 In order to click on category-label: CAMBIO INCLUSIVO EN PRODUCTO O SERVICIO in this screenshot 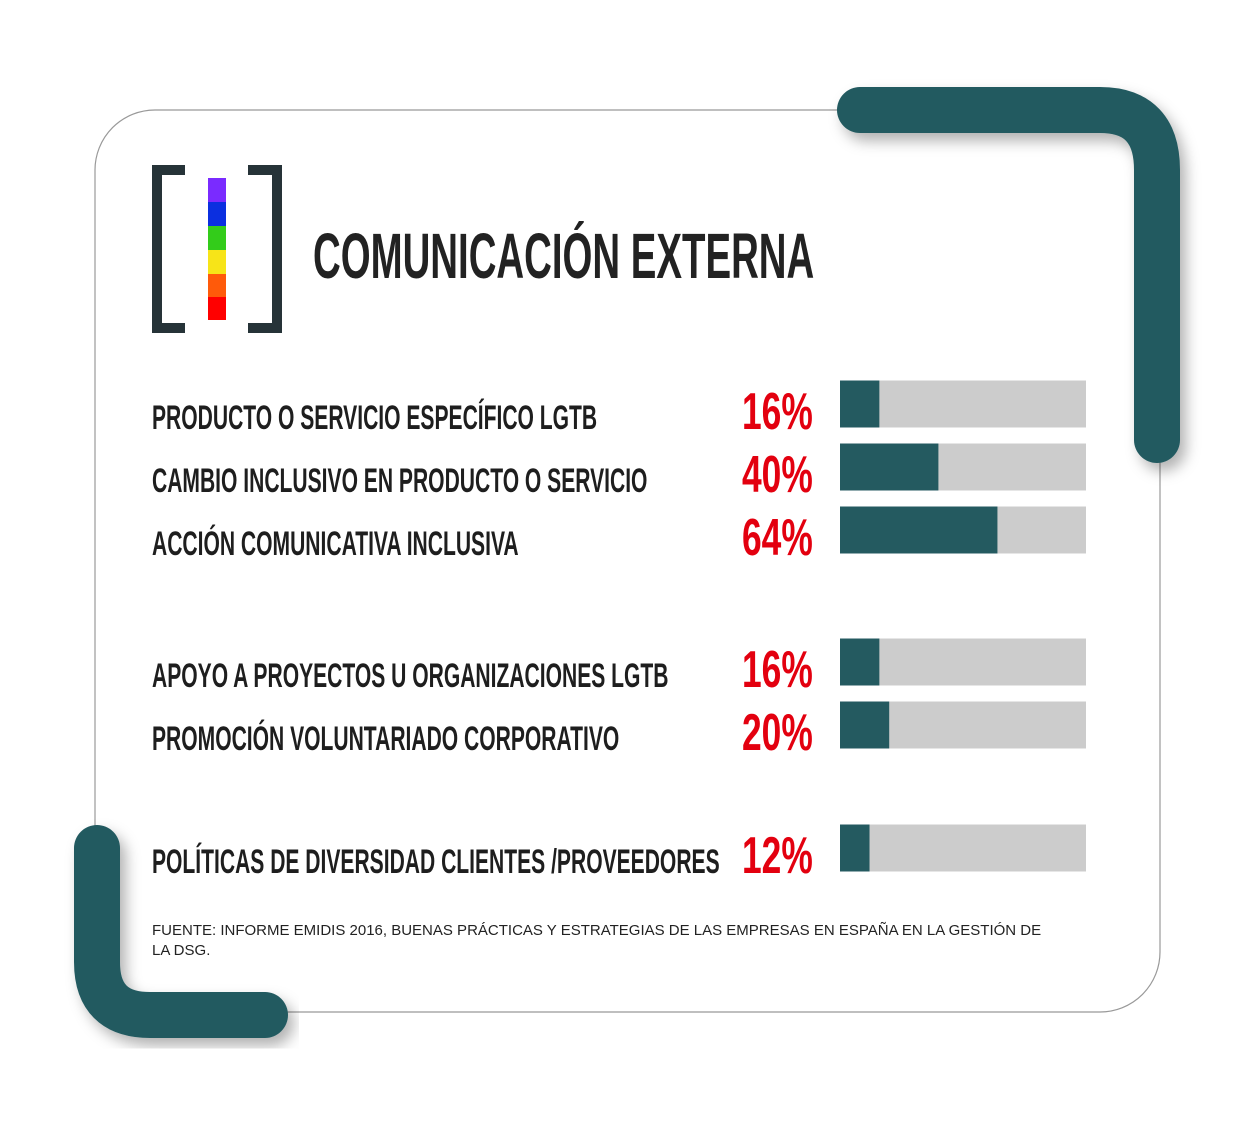, I will do `click(399, 480)`.